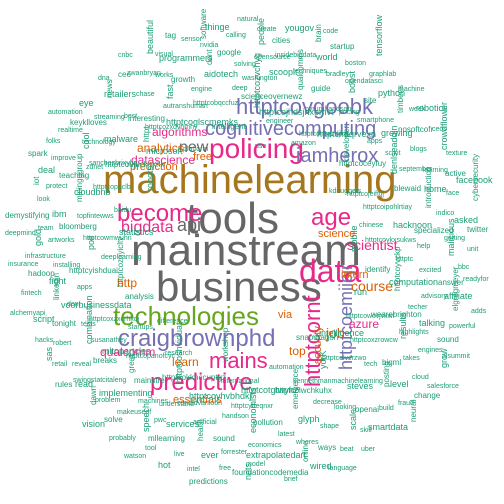 Image resolution: width=504 pixels, height=504 pixels. I want to click on word-excited: excited, so click(430, 270).